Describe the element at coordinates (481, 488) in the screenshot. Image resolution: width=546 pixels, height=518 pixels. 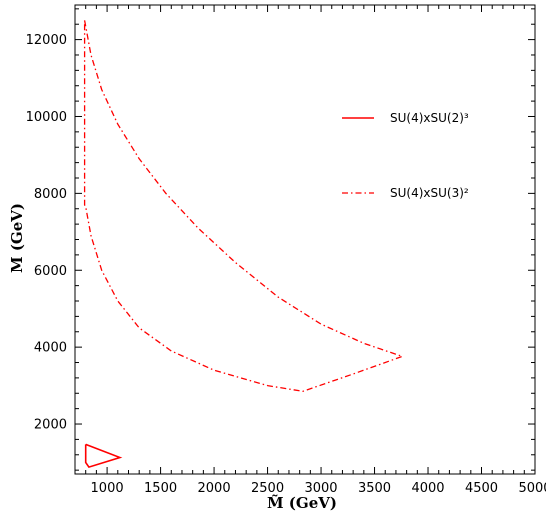
I see `x-tick-label: 4500` at that location.